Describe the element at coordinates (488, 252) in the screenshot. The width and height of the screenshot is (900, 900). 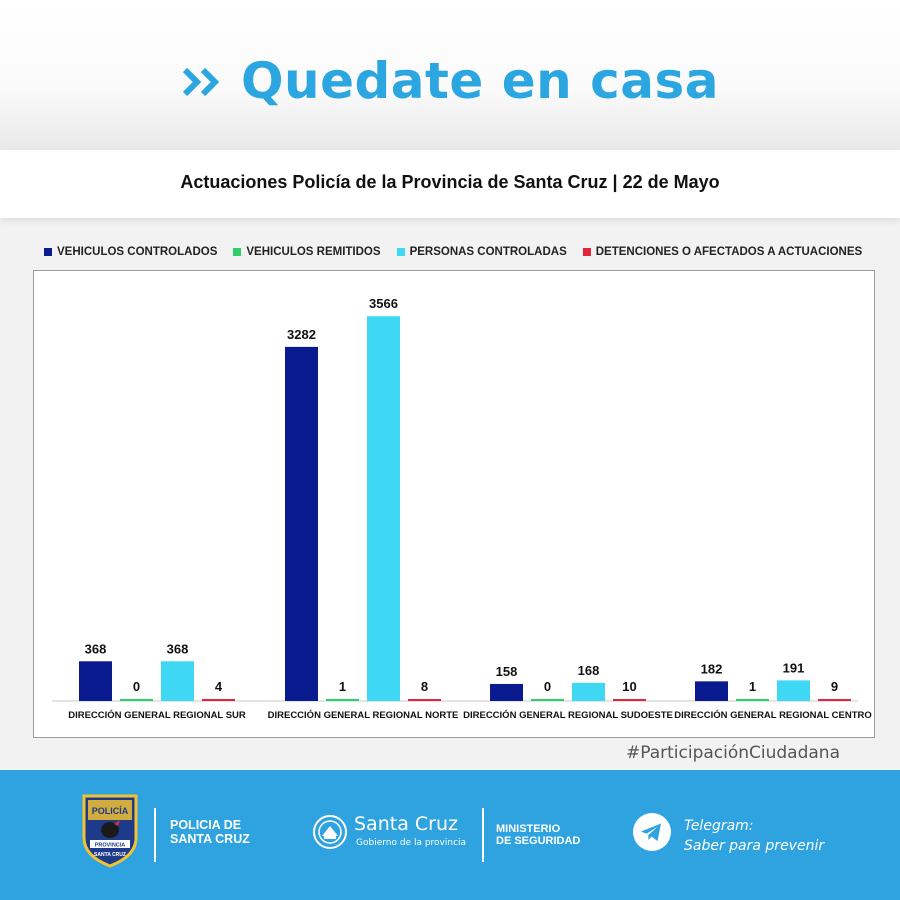
I see `legend-label: PERSONAS CONTROLADAS` at that location.